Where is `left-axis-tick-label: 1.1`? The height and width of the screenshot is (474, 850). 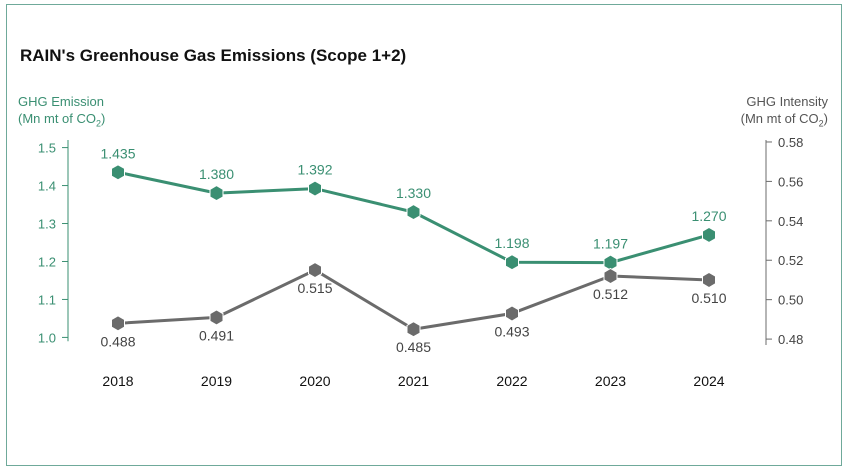 left-axis-tick-label: 1.1 is located at coordinates (47, 299).